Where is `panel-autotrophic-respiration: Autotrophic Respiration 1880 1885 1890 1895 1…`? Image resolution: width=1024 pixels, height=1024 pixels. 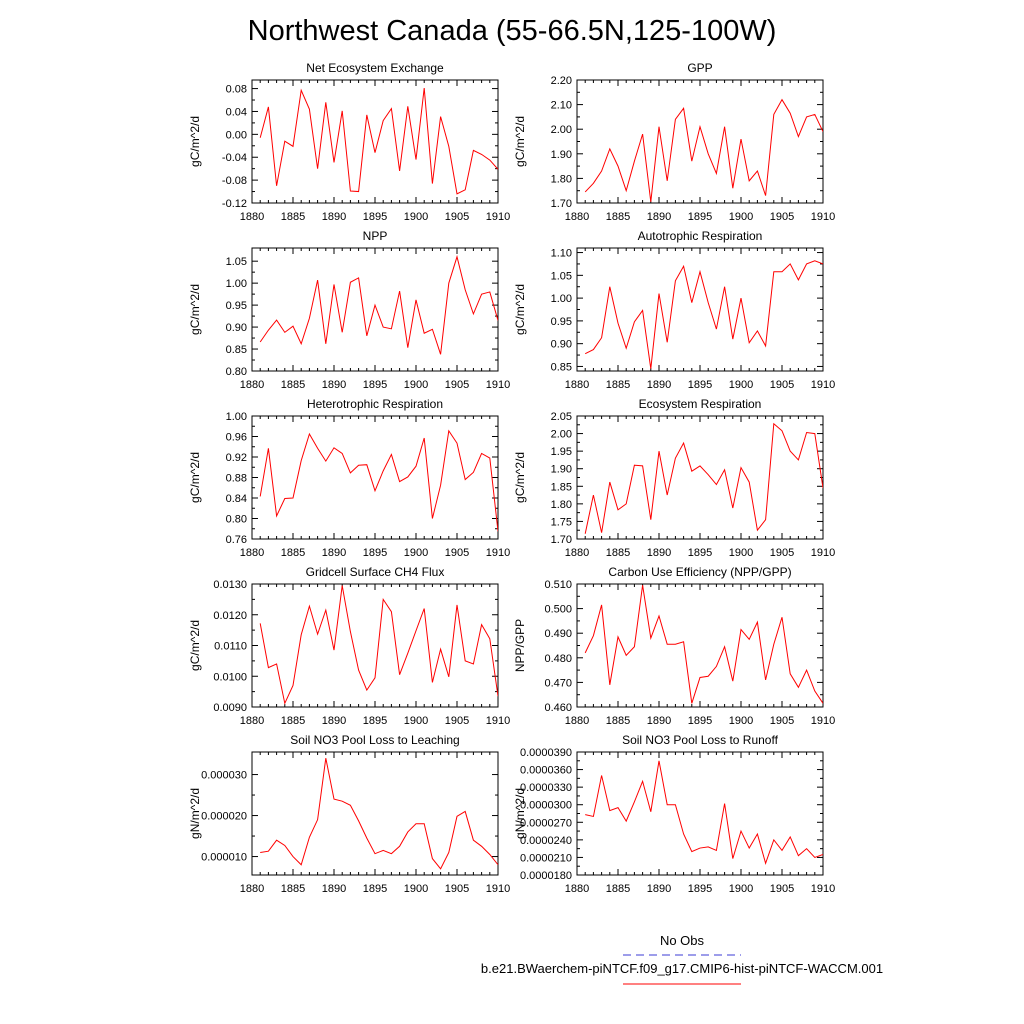 panel-autotrophic-respiration: Autotrophic Respiration 1880 1885 1890 1895 1… is located at coordinates (674, 310).